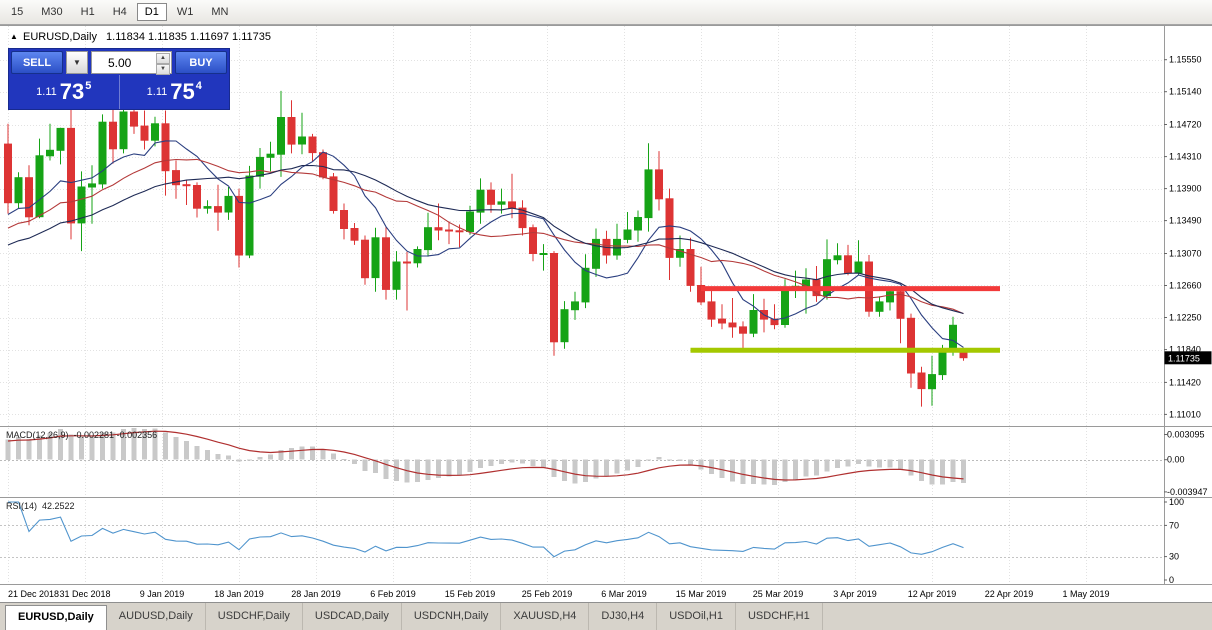  What do you see at coordinates (157, 92) in the screenshot?
I see `buy-price-prefix: 1.11` at bounding box center [157, 92].